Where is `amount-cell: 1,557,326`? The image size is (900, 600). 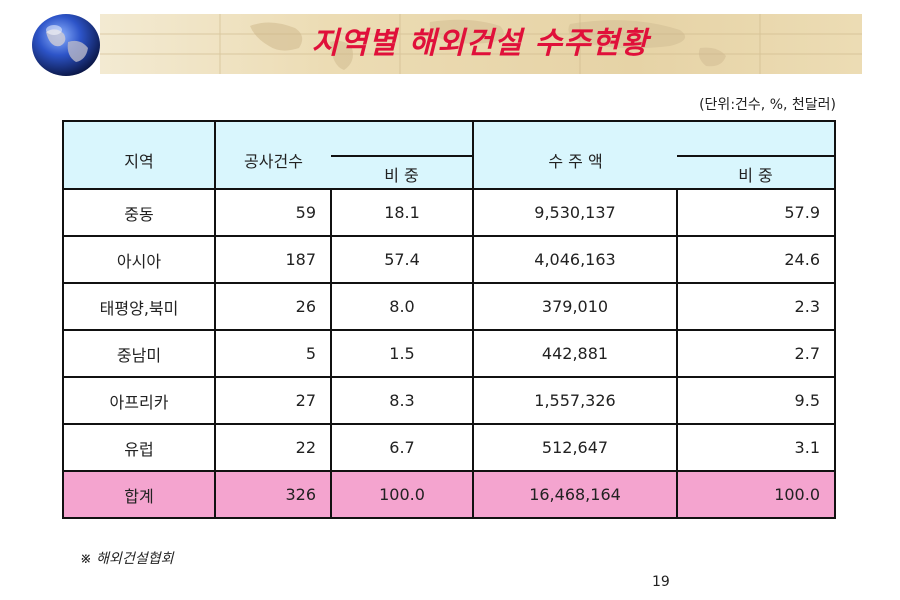
amount-cell: 1,557,326 is located at coordinates (575, 400).